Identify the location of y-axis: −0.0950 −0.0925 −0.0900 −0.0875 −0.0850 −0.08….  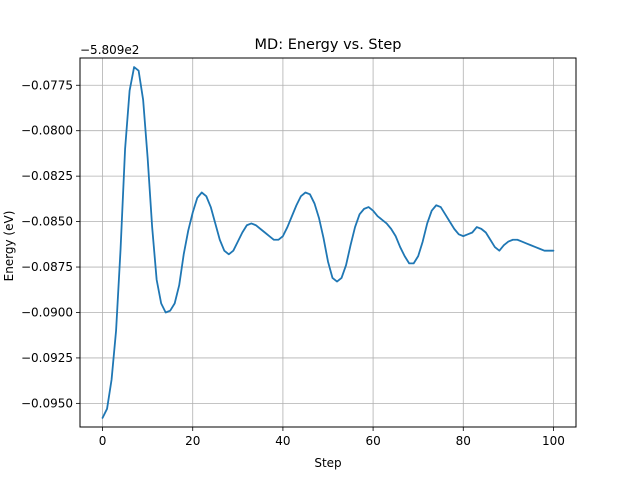
(50, 244).